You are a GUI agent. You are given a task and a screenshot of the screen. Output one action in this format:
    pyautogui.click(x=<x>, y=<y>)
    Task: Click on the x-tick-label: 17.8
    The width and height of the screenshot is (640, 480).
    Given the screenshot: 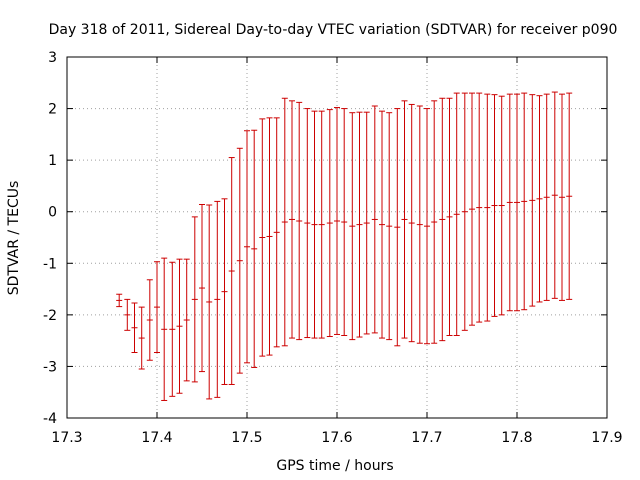 What is the action you would take?
    pyautogui.click(x=516, y=438)
    